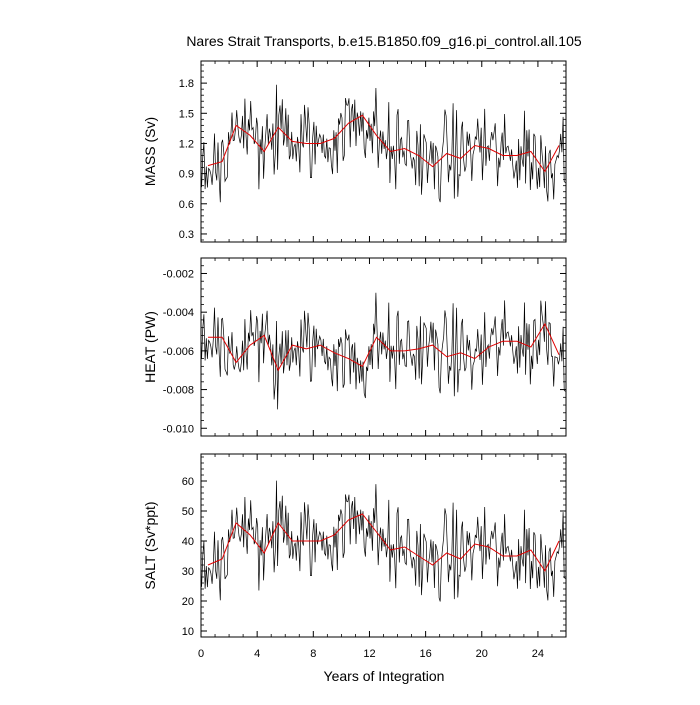 The height and width of the screenshot is (705, 700). Describe the element at coordinates (201, 654) in the screenshot. I see `x-tick-label: 0` at that location.